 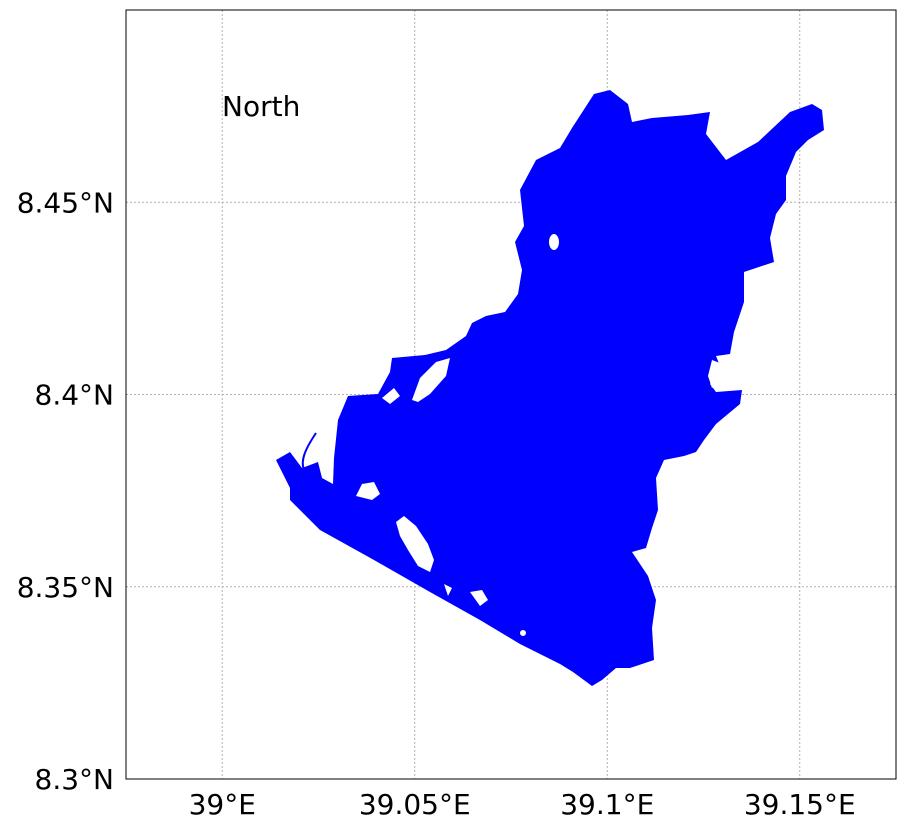 What do you see at coordinates (415, 804) in the screenshot?
I see `x-tick-label: 39.05°E` at bounding box center [415, 804].